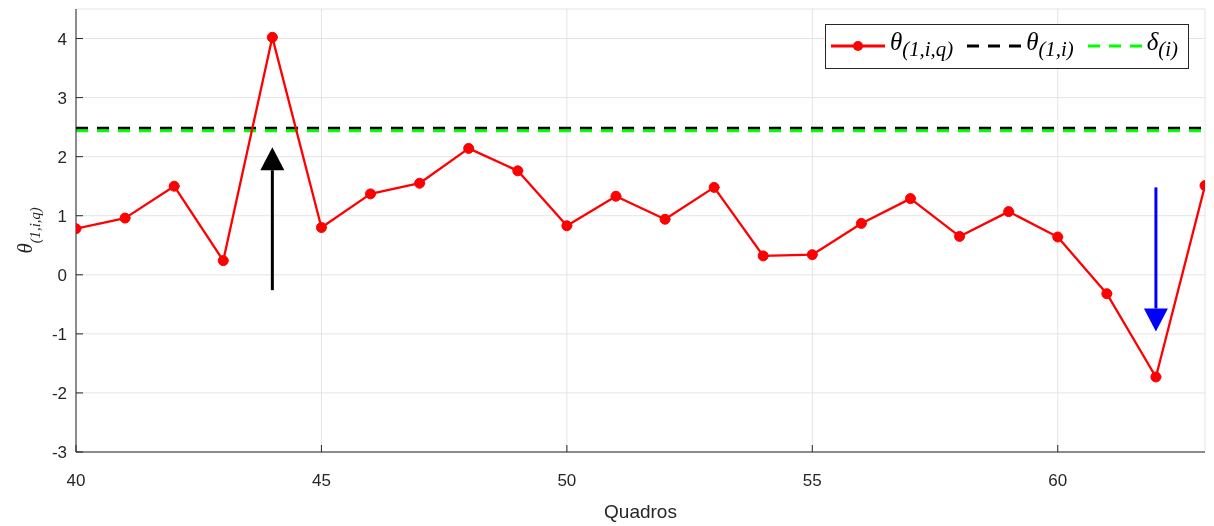 This screenshot has width=1214, height=526. I want to click on y-tick-label: -2, so click(59, 393).